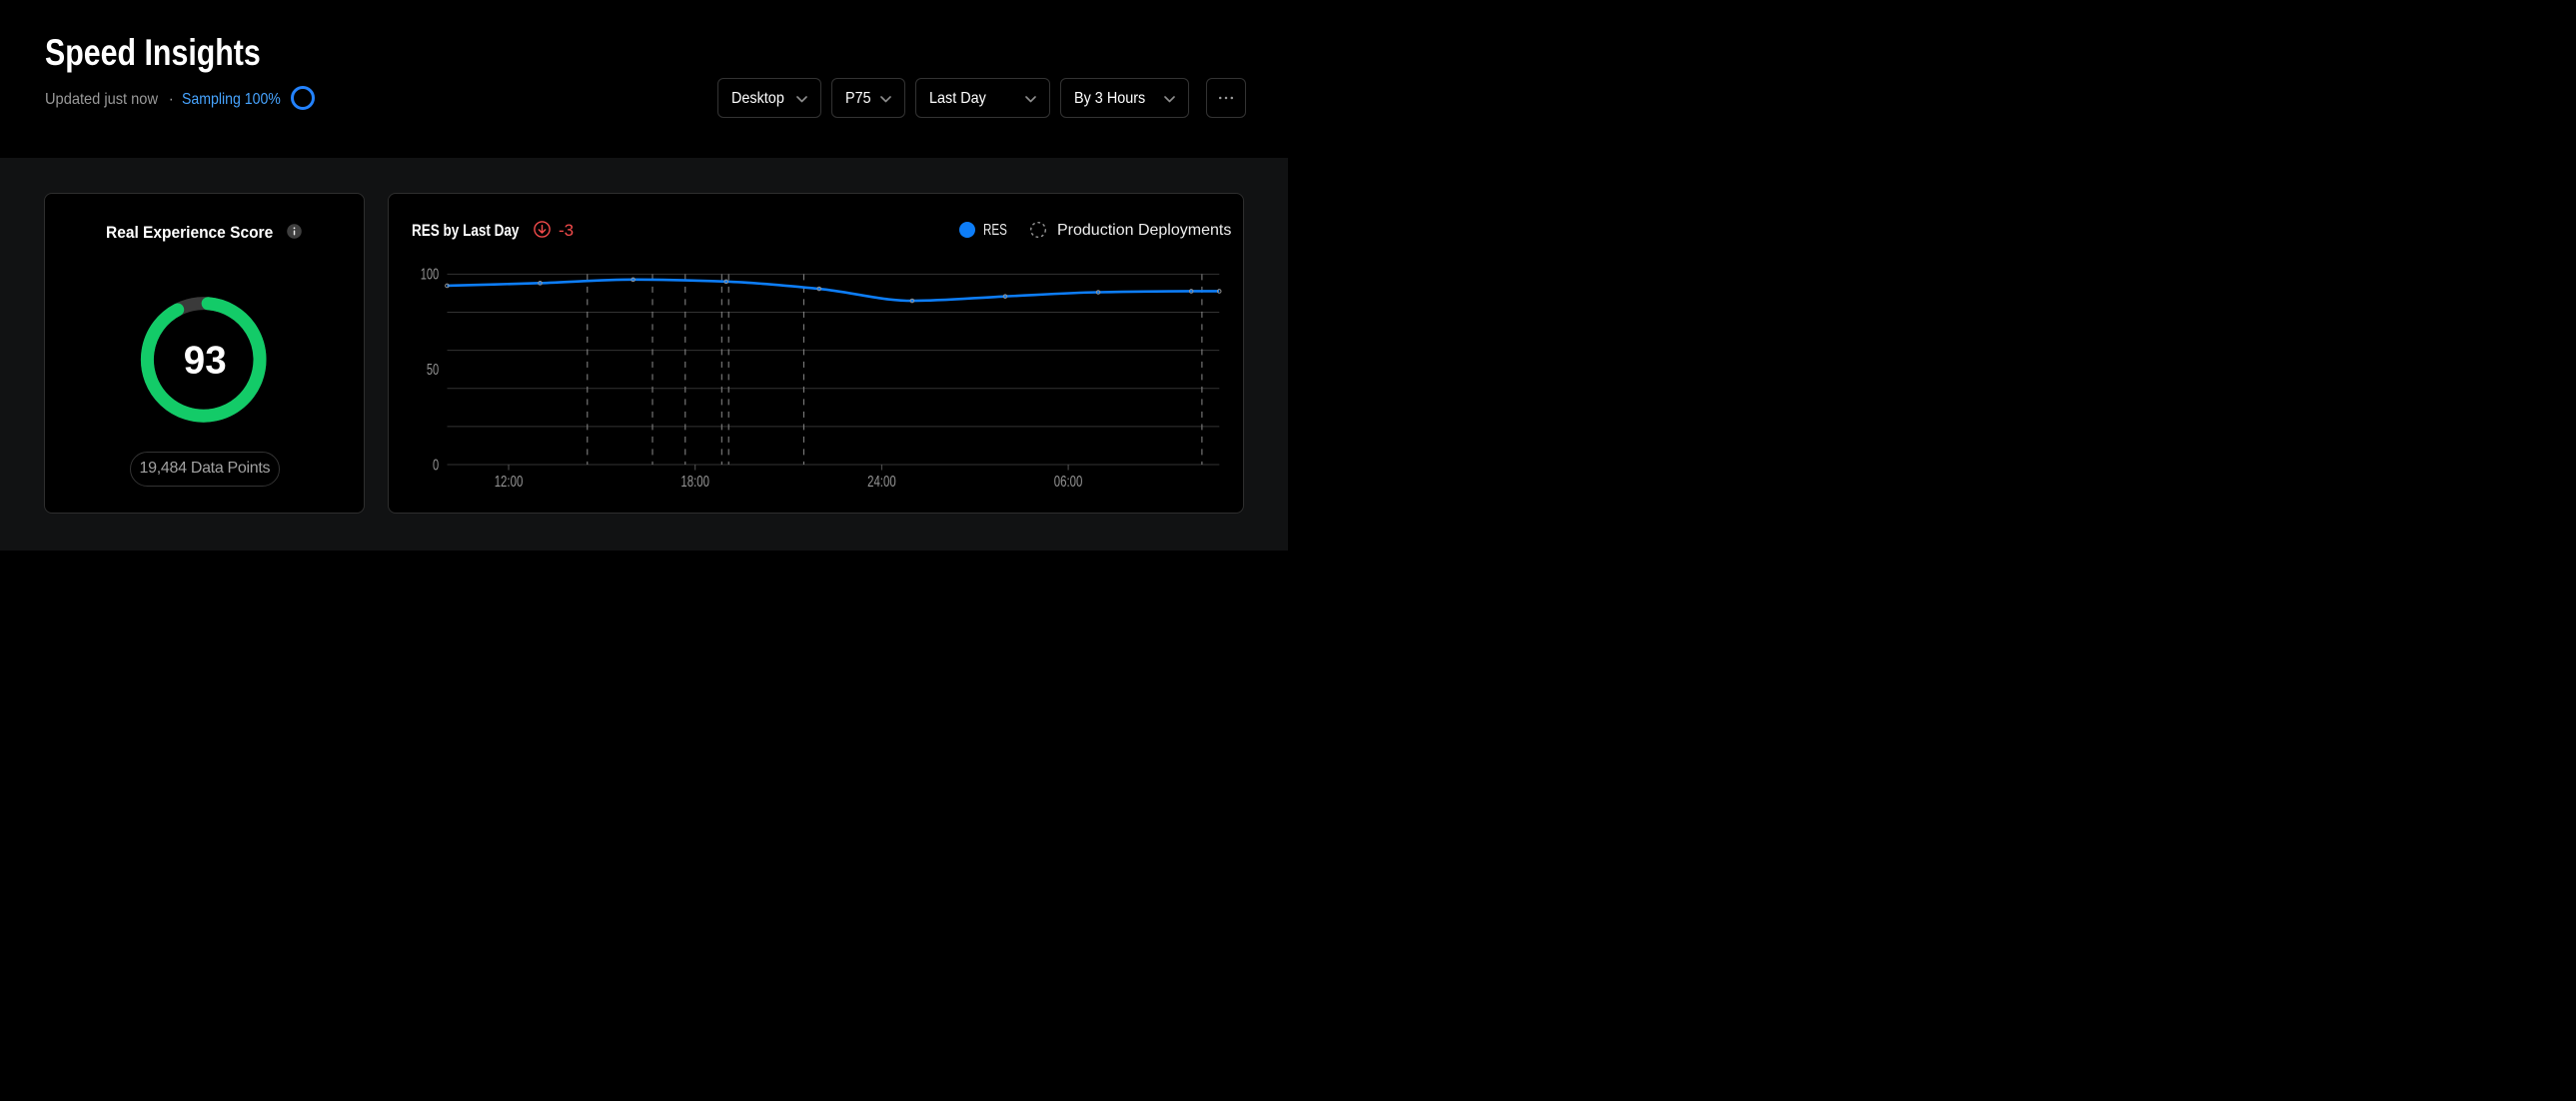 The width and height of the screenshot is (2576, 1101). I want to click on svg-text: 24:00, so click(881, 481).